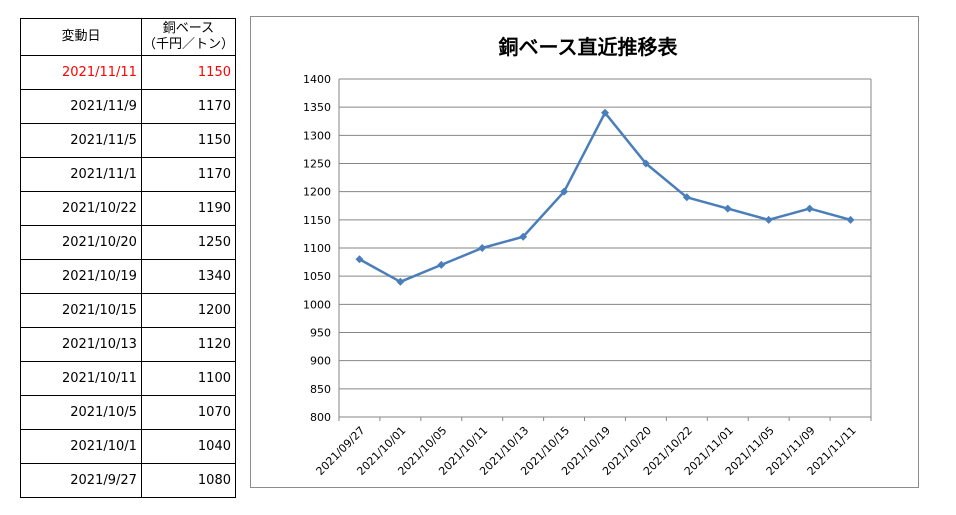 The width and height of the screenshot is (956, 515). Describe the element at coordinates (317, 164) in the screenshot. I see `y-tick-label: 1250` at that location.